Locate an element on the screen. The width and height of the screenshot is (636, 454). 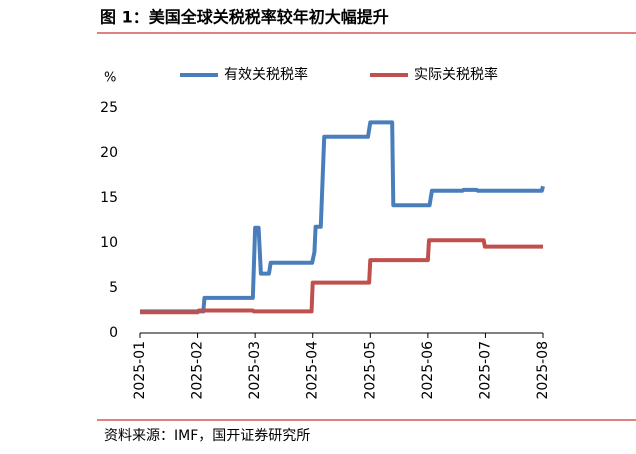
legend-label: 有效关税税率 is located at coordinates (266, 74).